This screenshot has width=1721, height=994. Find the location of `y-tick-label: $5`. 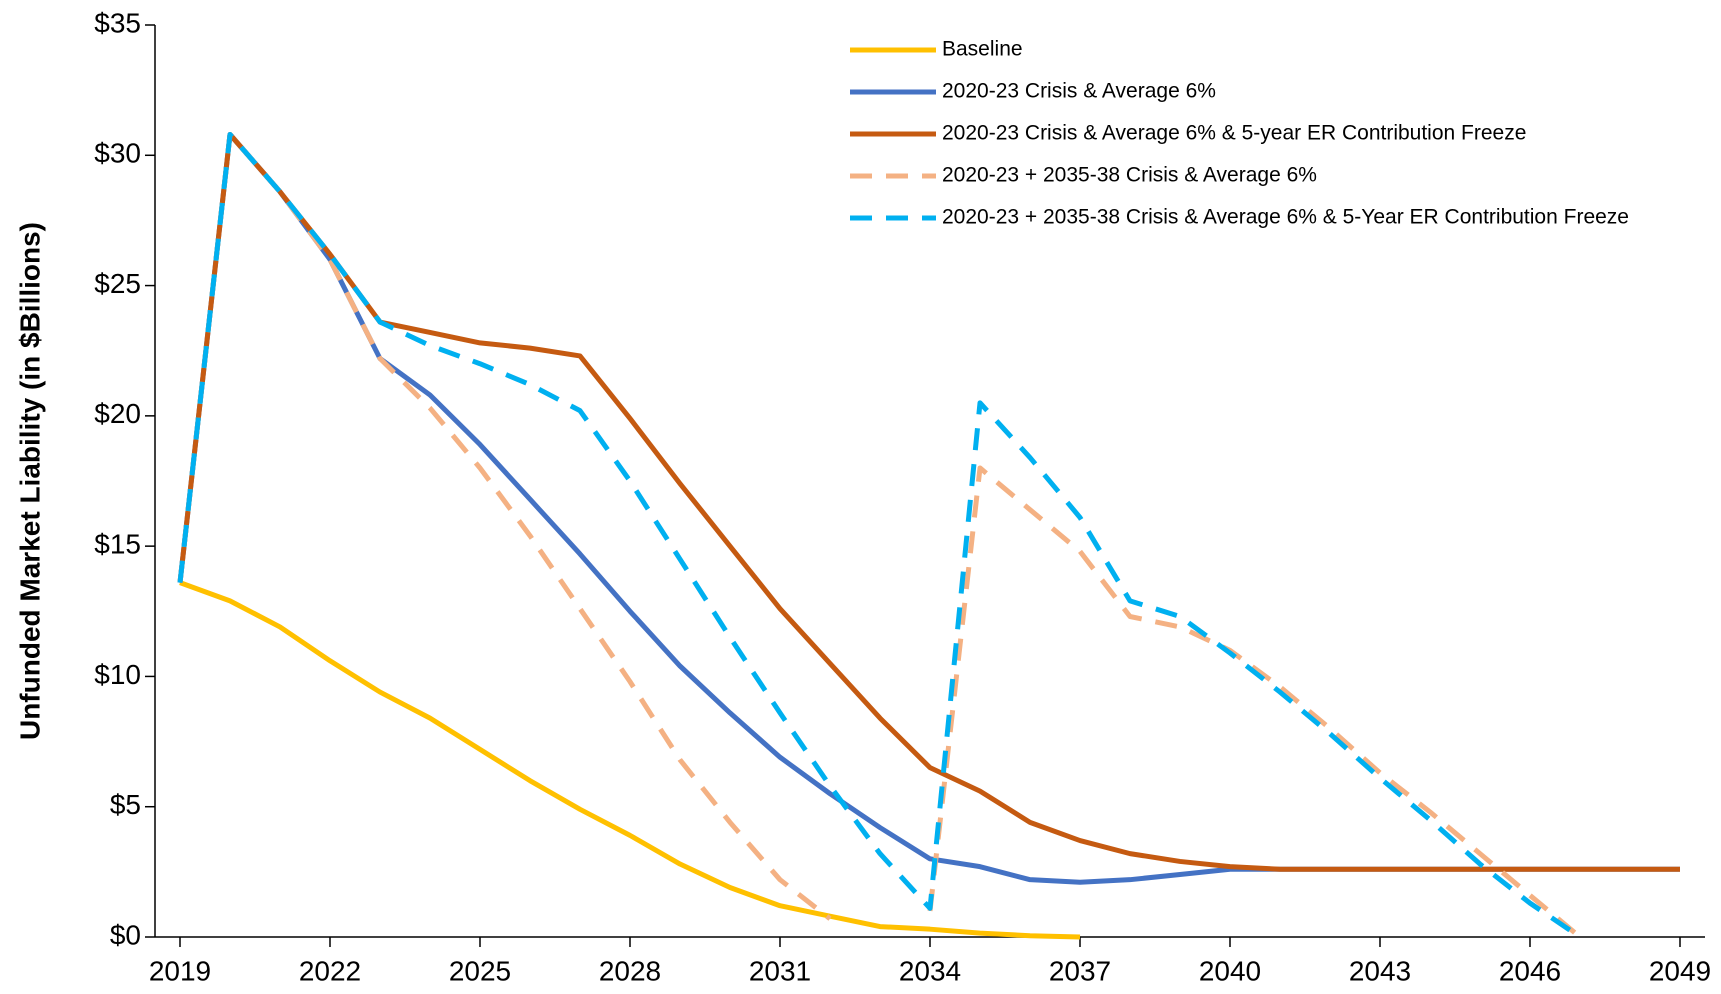

y-tick-label: $5 is located at coordinates (125, 804).